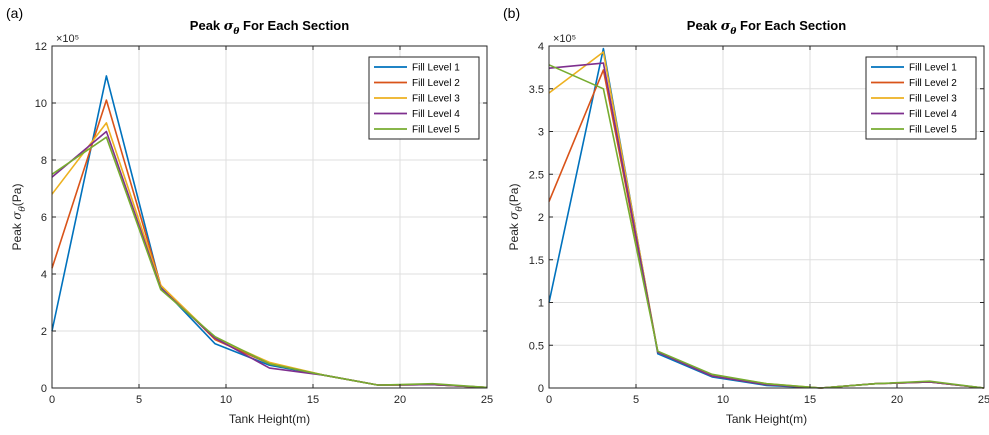 This screenshot has height=435, width=989. Describe the element at coordinates (536, 261) in the screenshot. I see `y-tick-label: 1.5` at that location.